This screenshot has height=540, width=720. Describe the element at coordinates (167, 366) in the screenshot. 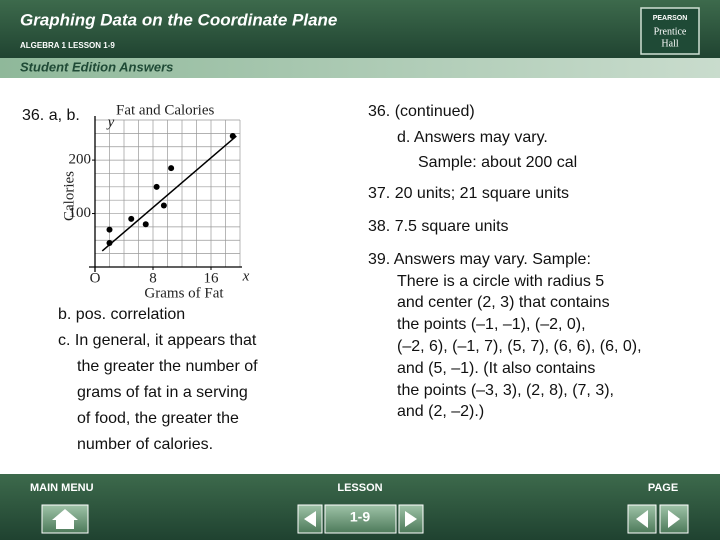

I see `answer-line: the greater the number of` at that location.